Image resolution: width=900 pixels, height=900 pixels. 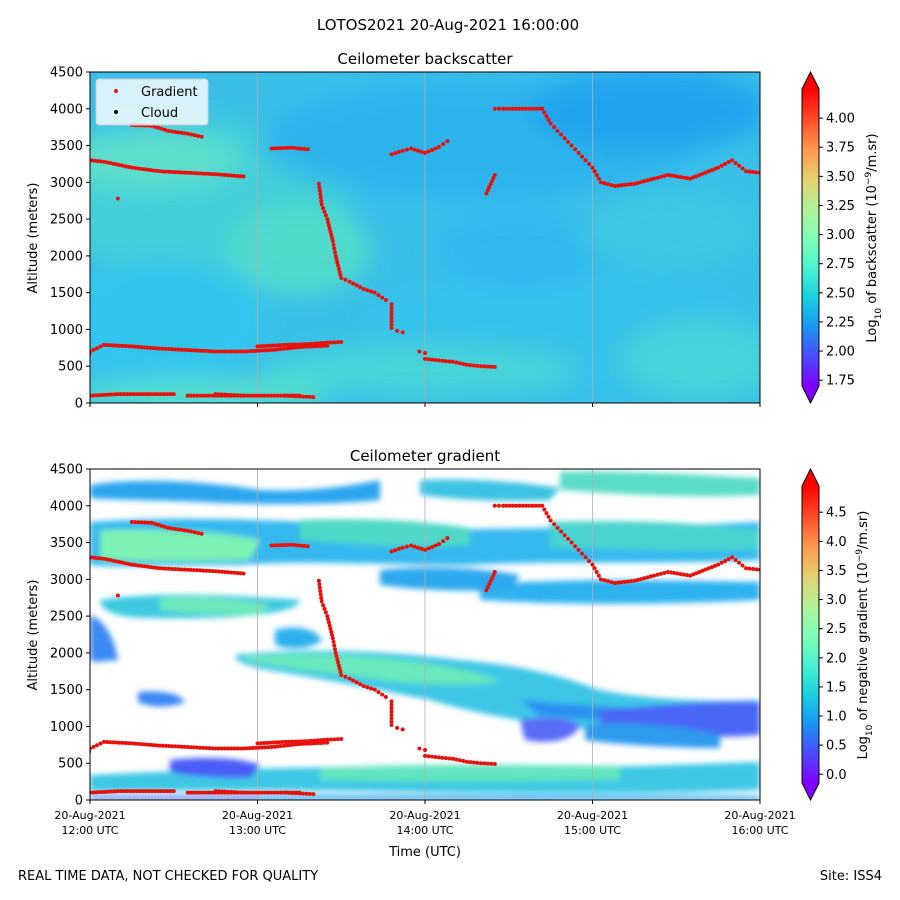 What do you see at coordinates (840, 148) in the screenshot?
I see `colorbar-tick-label: 3.75` at bounding box center [840, 148].